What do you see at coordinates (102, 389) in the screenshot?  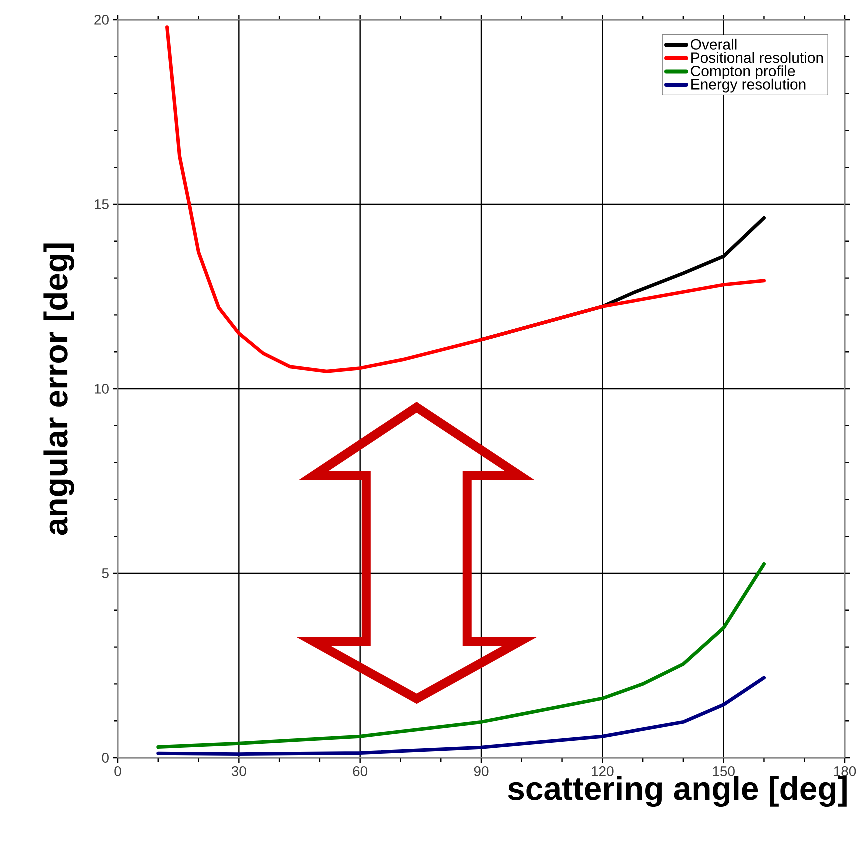 I see `y-tick-label: 10` at bounding box center [102, 389].